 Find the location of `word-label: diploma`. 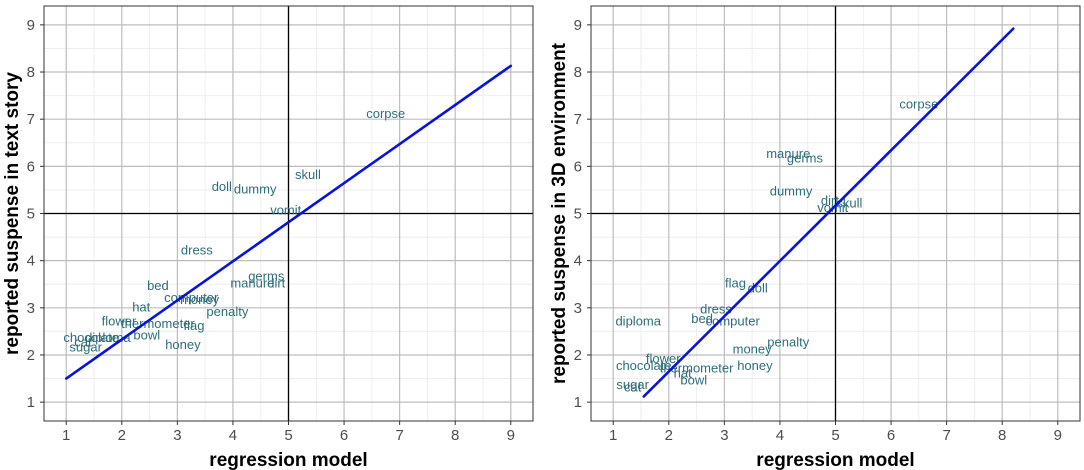

word-label: diploma is located at coordinates (638, 320).